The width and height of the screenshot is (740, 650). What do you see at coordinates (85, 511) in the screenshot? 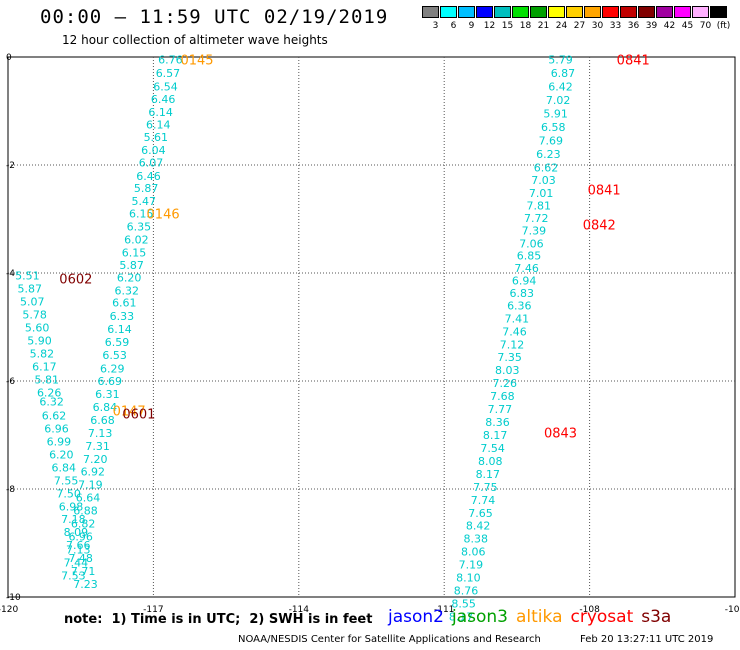
I see `swh-value: 6.88` at bounding box center [85, 511].